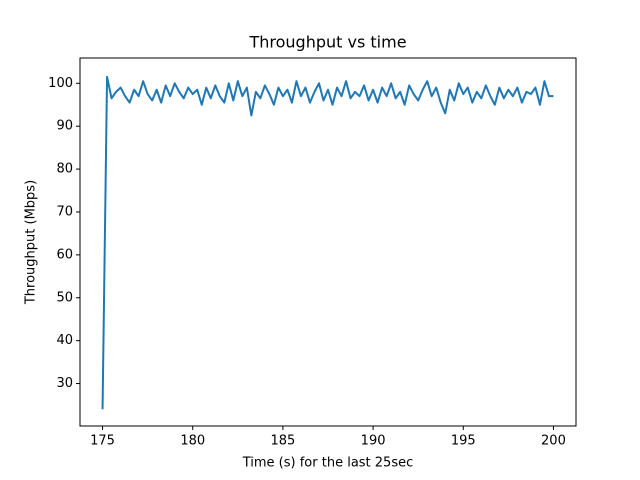 The width and height of the screenshot is (640, 480). I want to click on x-tick-label: 180, so click(192, 441).